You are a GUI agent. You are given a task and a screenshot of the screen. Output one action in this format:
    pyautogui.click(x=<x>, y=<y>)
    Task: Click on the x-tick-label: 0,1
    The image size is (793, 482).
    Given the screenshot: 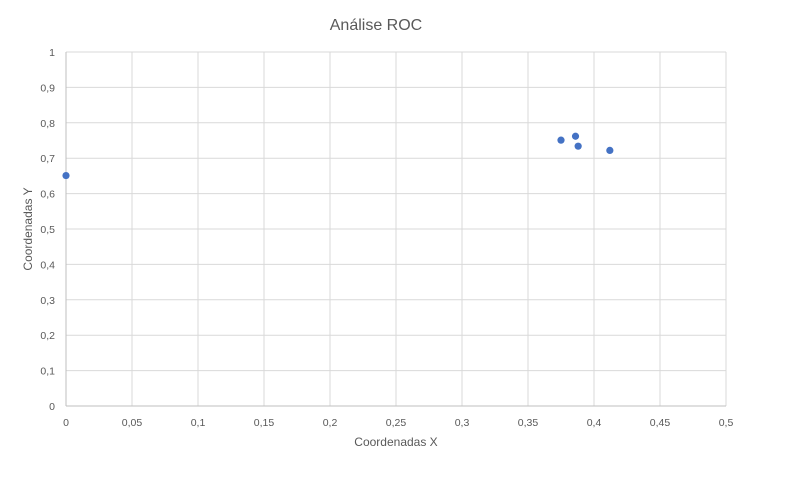 What is the action you would take?
    pyautogui.click(x=198, y=423)
    